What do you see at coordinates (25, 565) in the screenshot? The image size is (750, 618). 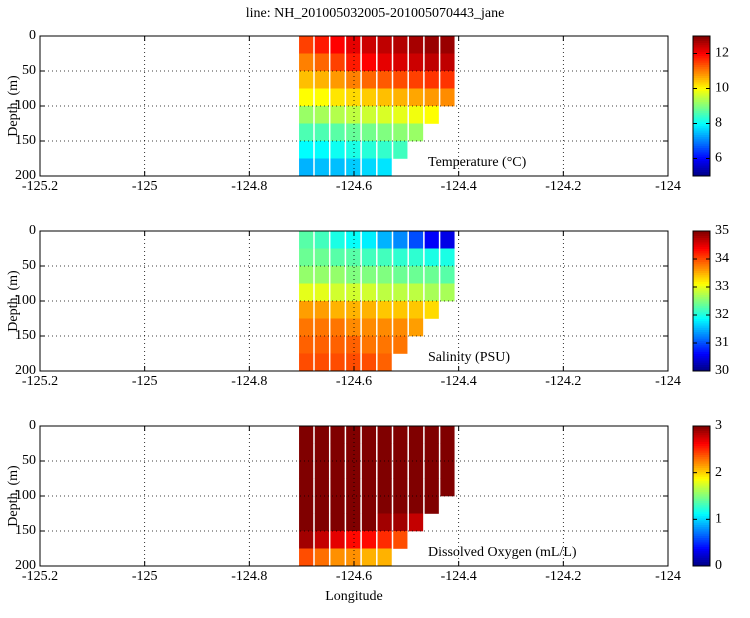 I see `y-tick-label: 200` at bounding box center [25, 565].